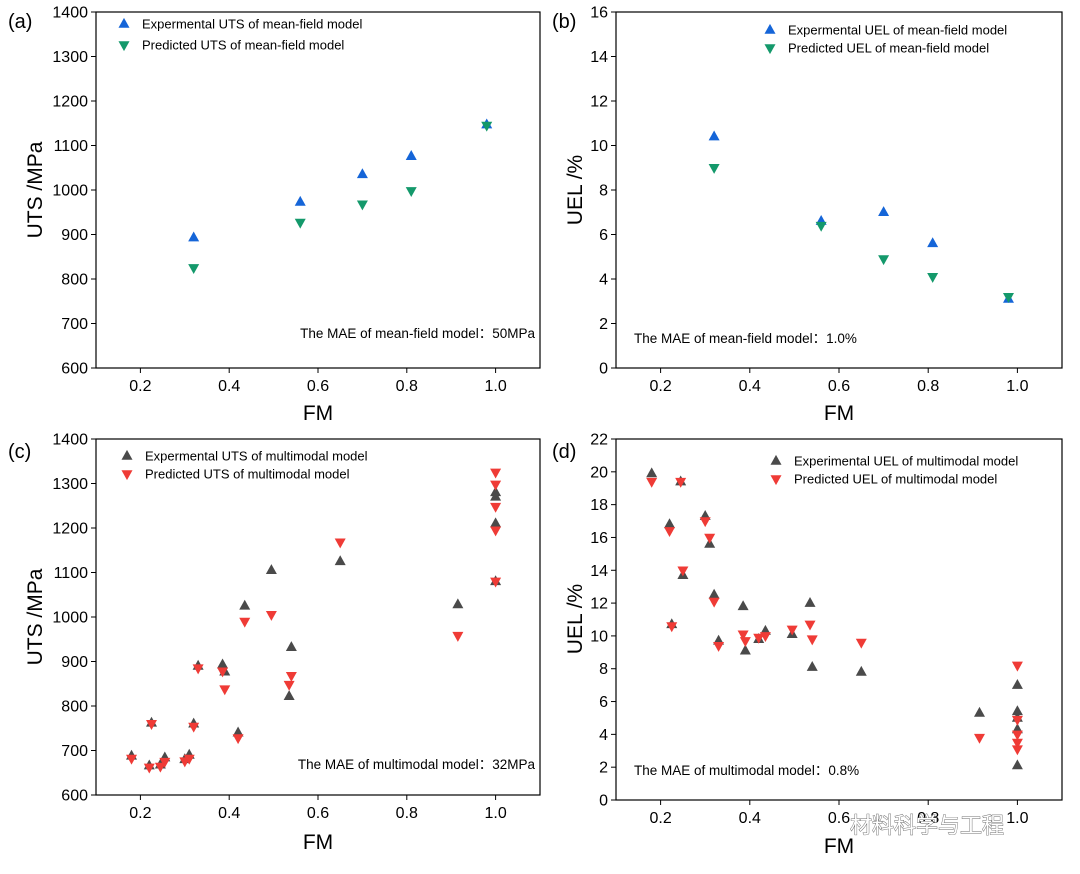 The width and height of the screenshot is (1080, 874). What do you see at coordinates (74, 796) in the screenshot?
I see `y-tick-label: 600` at bounding box center [74, 796].